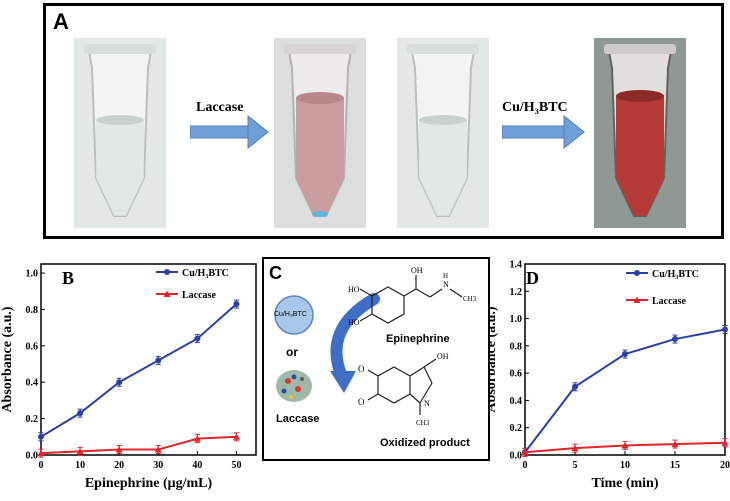 The height and width of the screenshot is (501, 730). I want to click on x-tick-label: 50, so click(236, 465).